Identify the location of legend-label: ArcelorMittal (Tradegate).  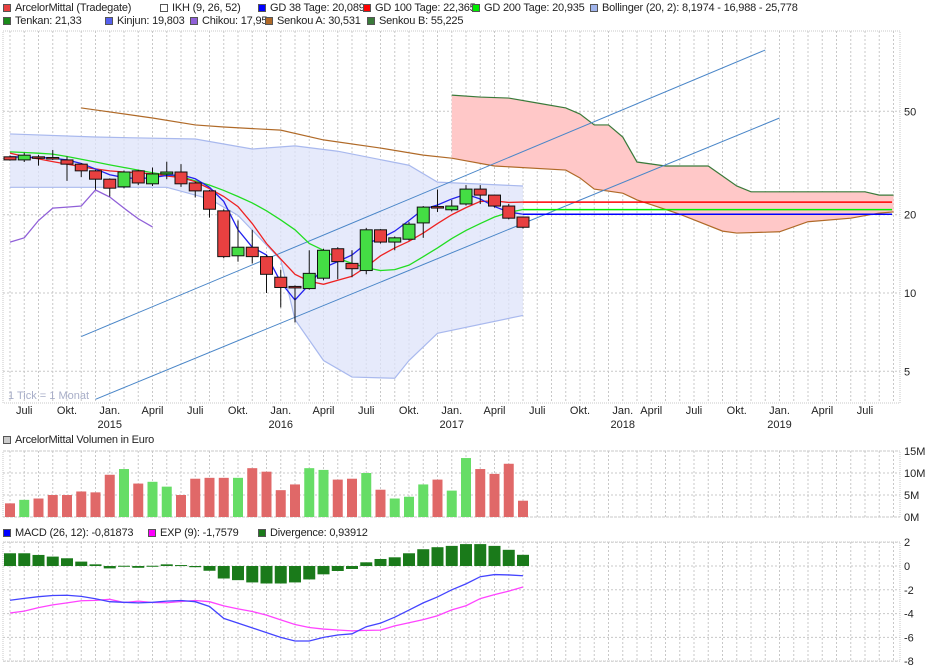
(73, 8).